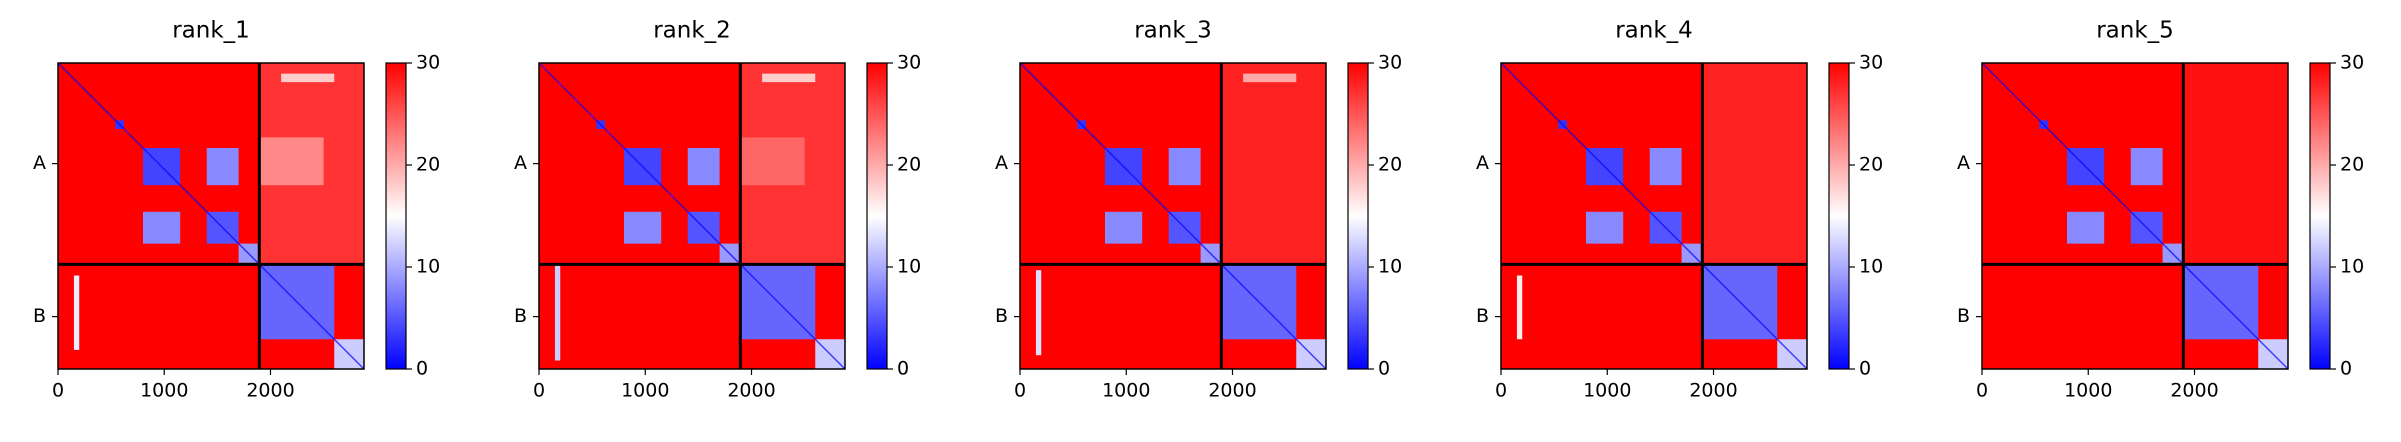  What do you see at coordinates (1173, 31) in the screenshot?
I see `panel-title: rank_3` at bounding box center [1173, 31].